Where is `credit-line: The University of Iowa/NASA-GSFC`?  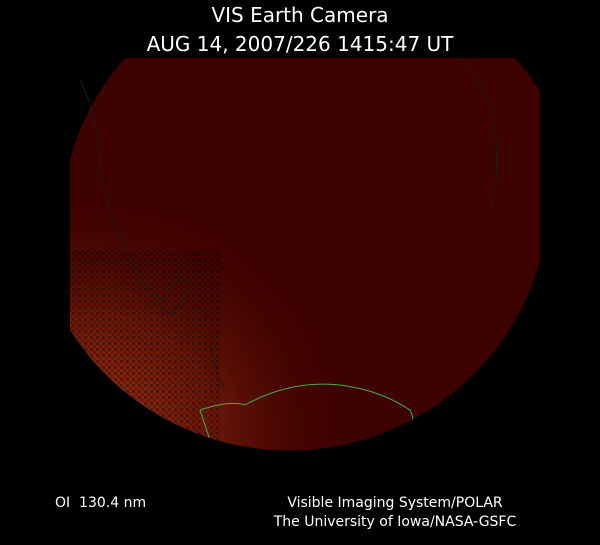
credit-line: The University of Iowa/NASA-GSFC is located at coordinates (395, 522).